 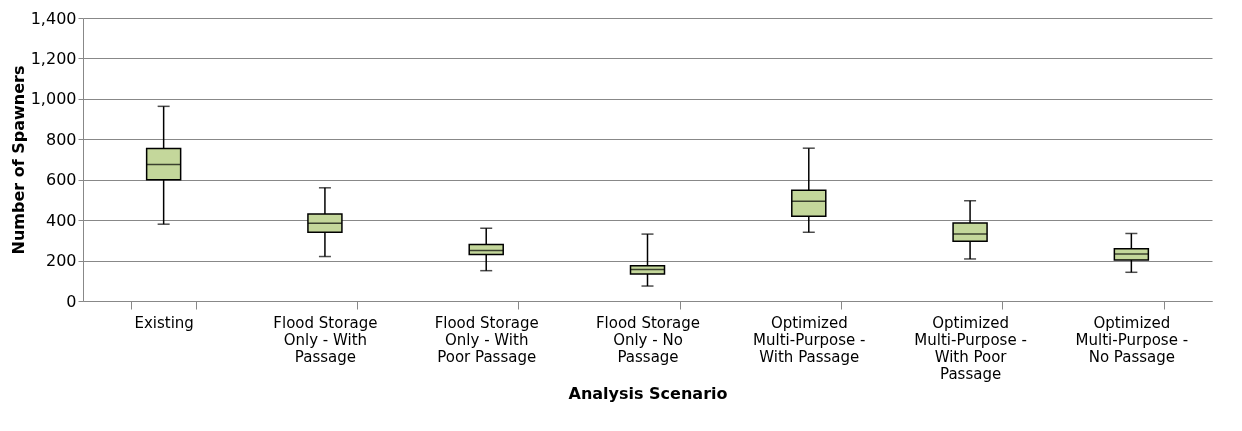 What do you see at coordinates (53, 18) in the screenshot?
I see `y-tick-label: 1,400` at bounding box center [53, 18].